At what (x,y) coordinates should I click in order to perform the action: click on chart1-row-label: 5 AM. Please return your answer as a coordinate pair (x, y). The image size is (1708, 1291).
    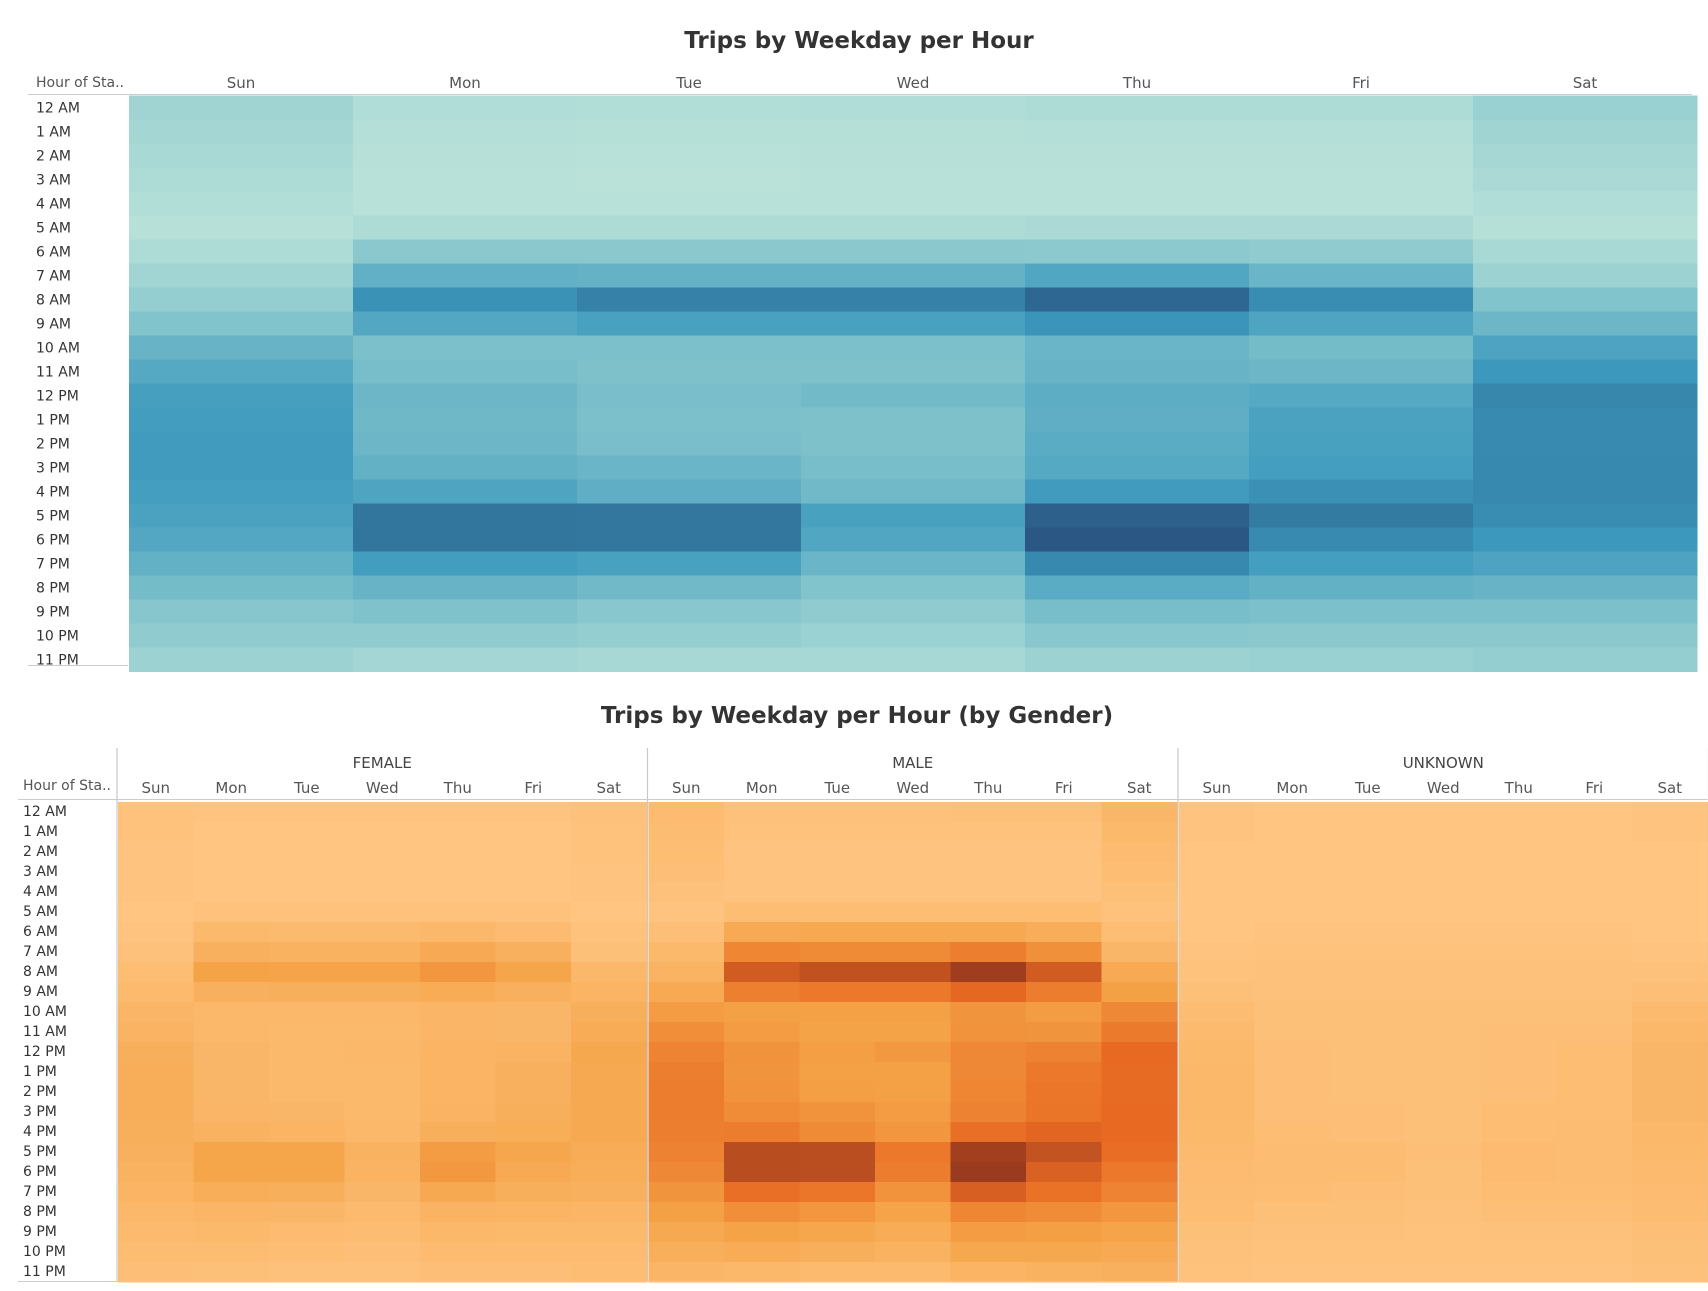
    Looking at the image, I should click on (53, 229).